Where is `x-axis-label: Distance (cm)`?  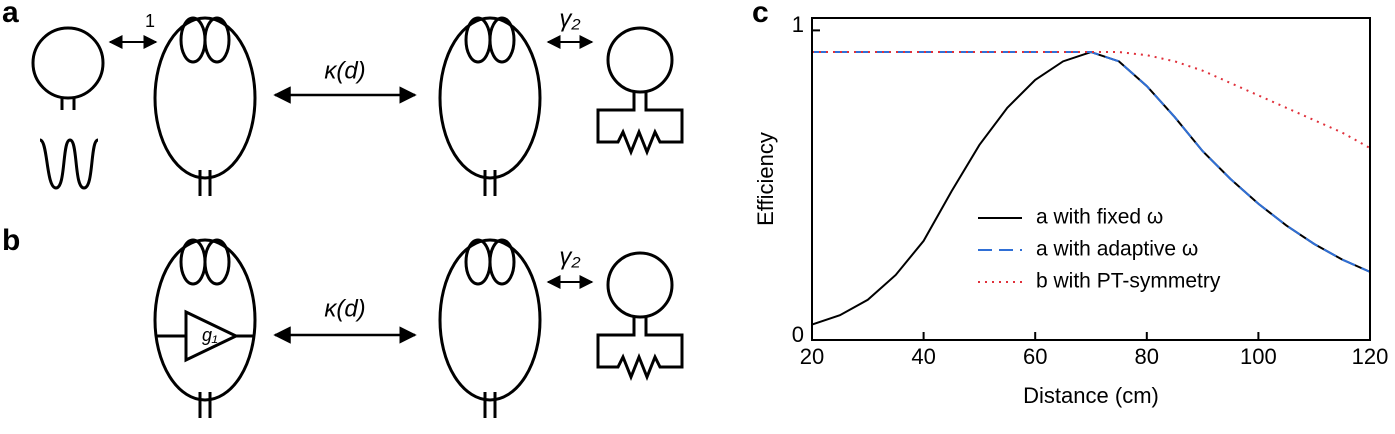
x-axis-label: Distance (cm) is located at coordinates (1091, 395).